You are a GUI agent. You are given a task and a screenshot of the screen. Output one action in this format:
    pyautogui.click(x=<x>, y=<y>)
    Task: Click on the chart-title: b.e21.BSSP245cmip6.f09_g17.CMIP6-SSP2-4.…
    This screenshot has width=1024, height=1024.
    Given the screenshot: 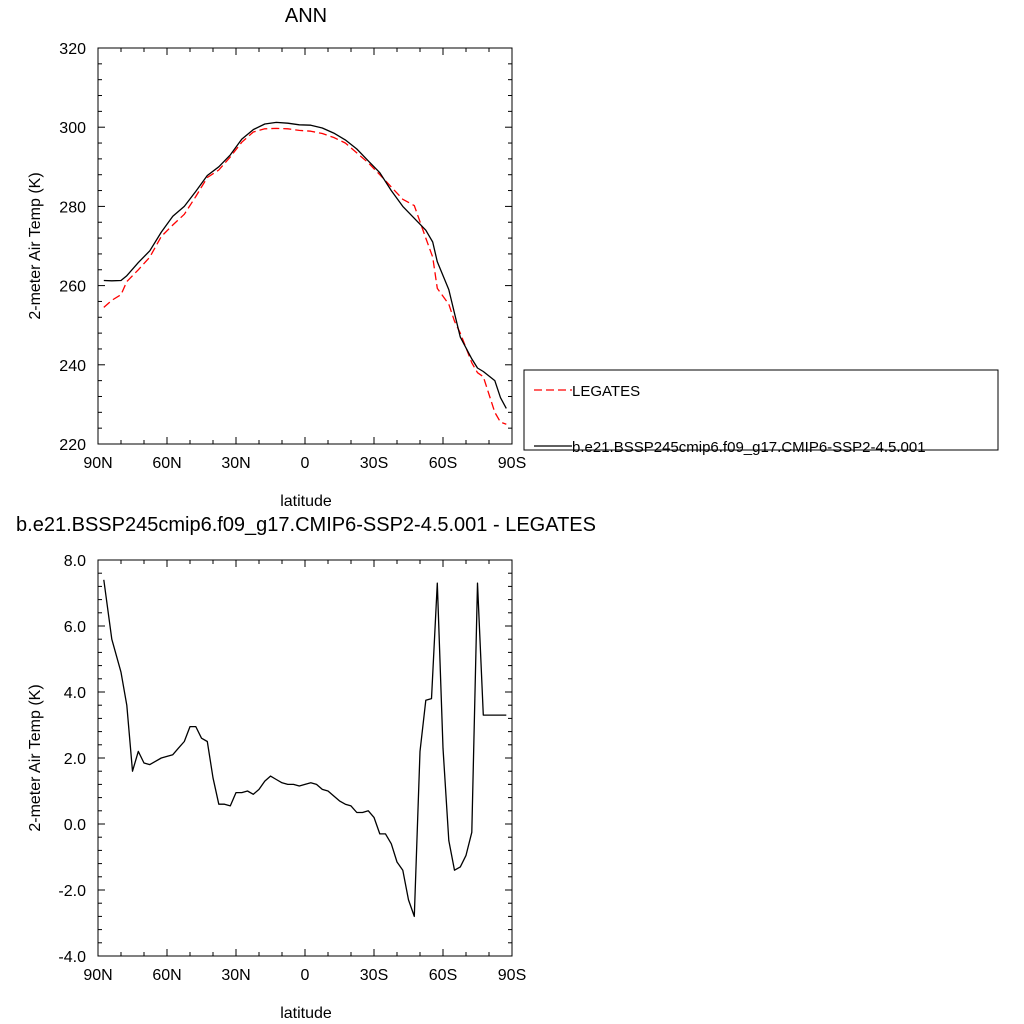 What is the action you would take?
    pyautogui.click(x=306, y=525)
    